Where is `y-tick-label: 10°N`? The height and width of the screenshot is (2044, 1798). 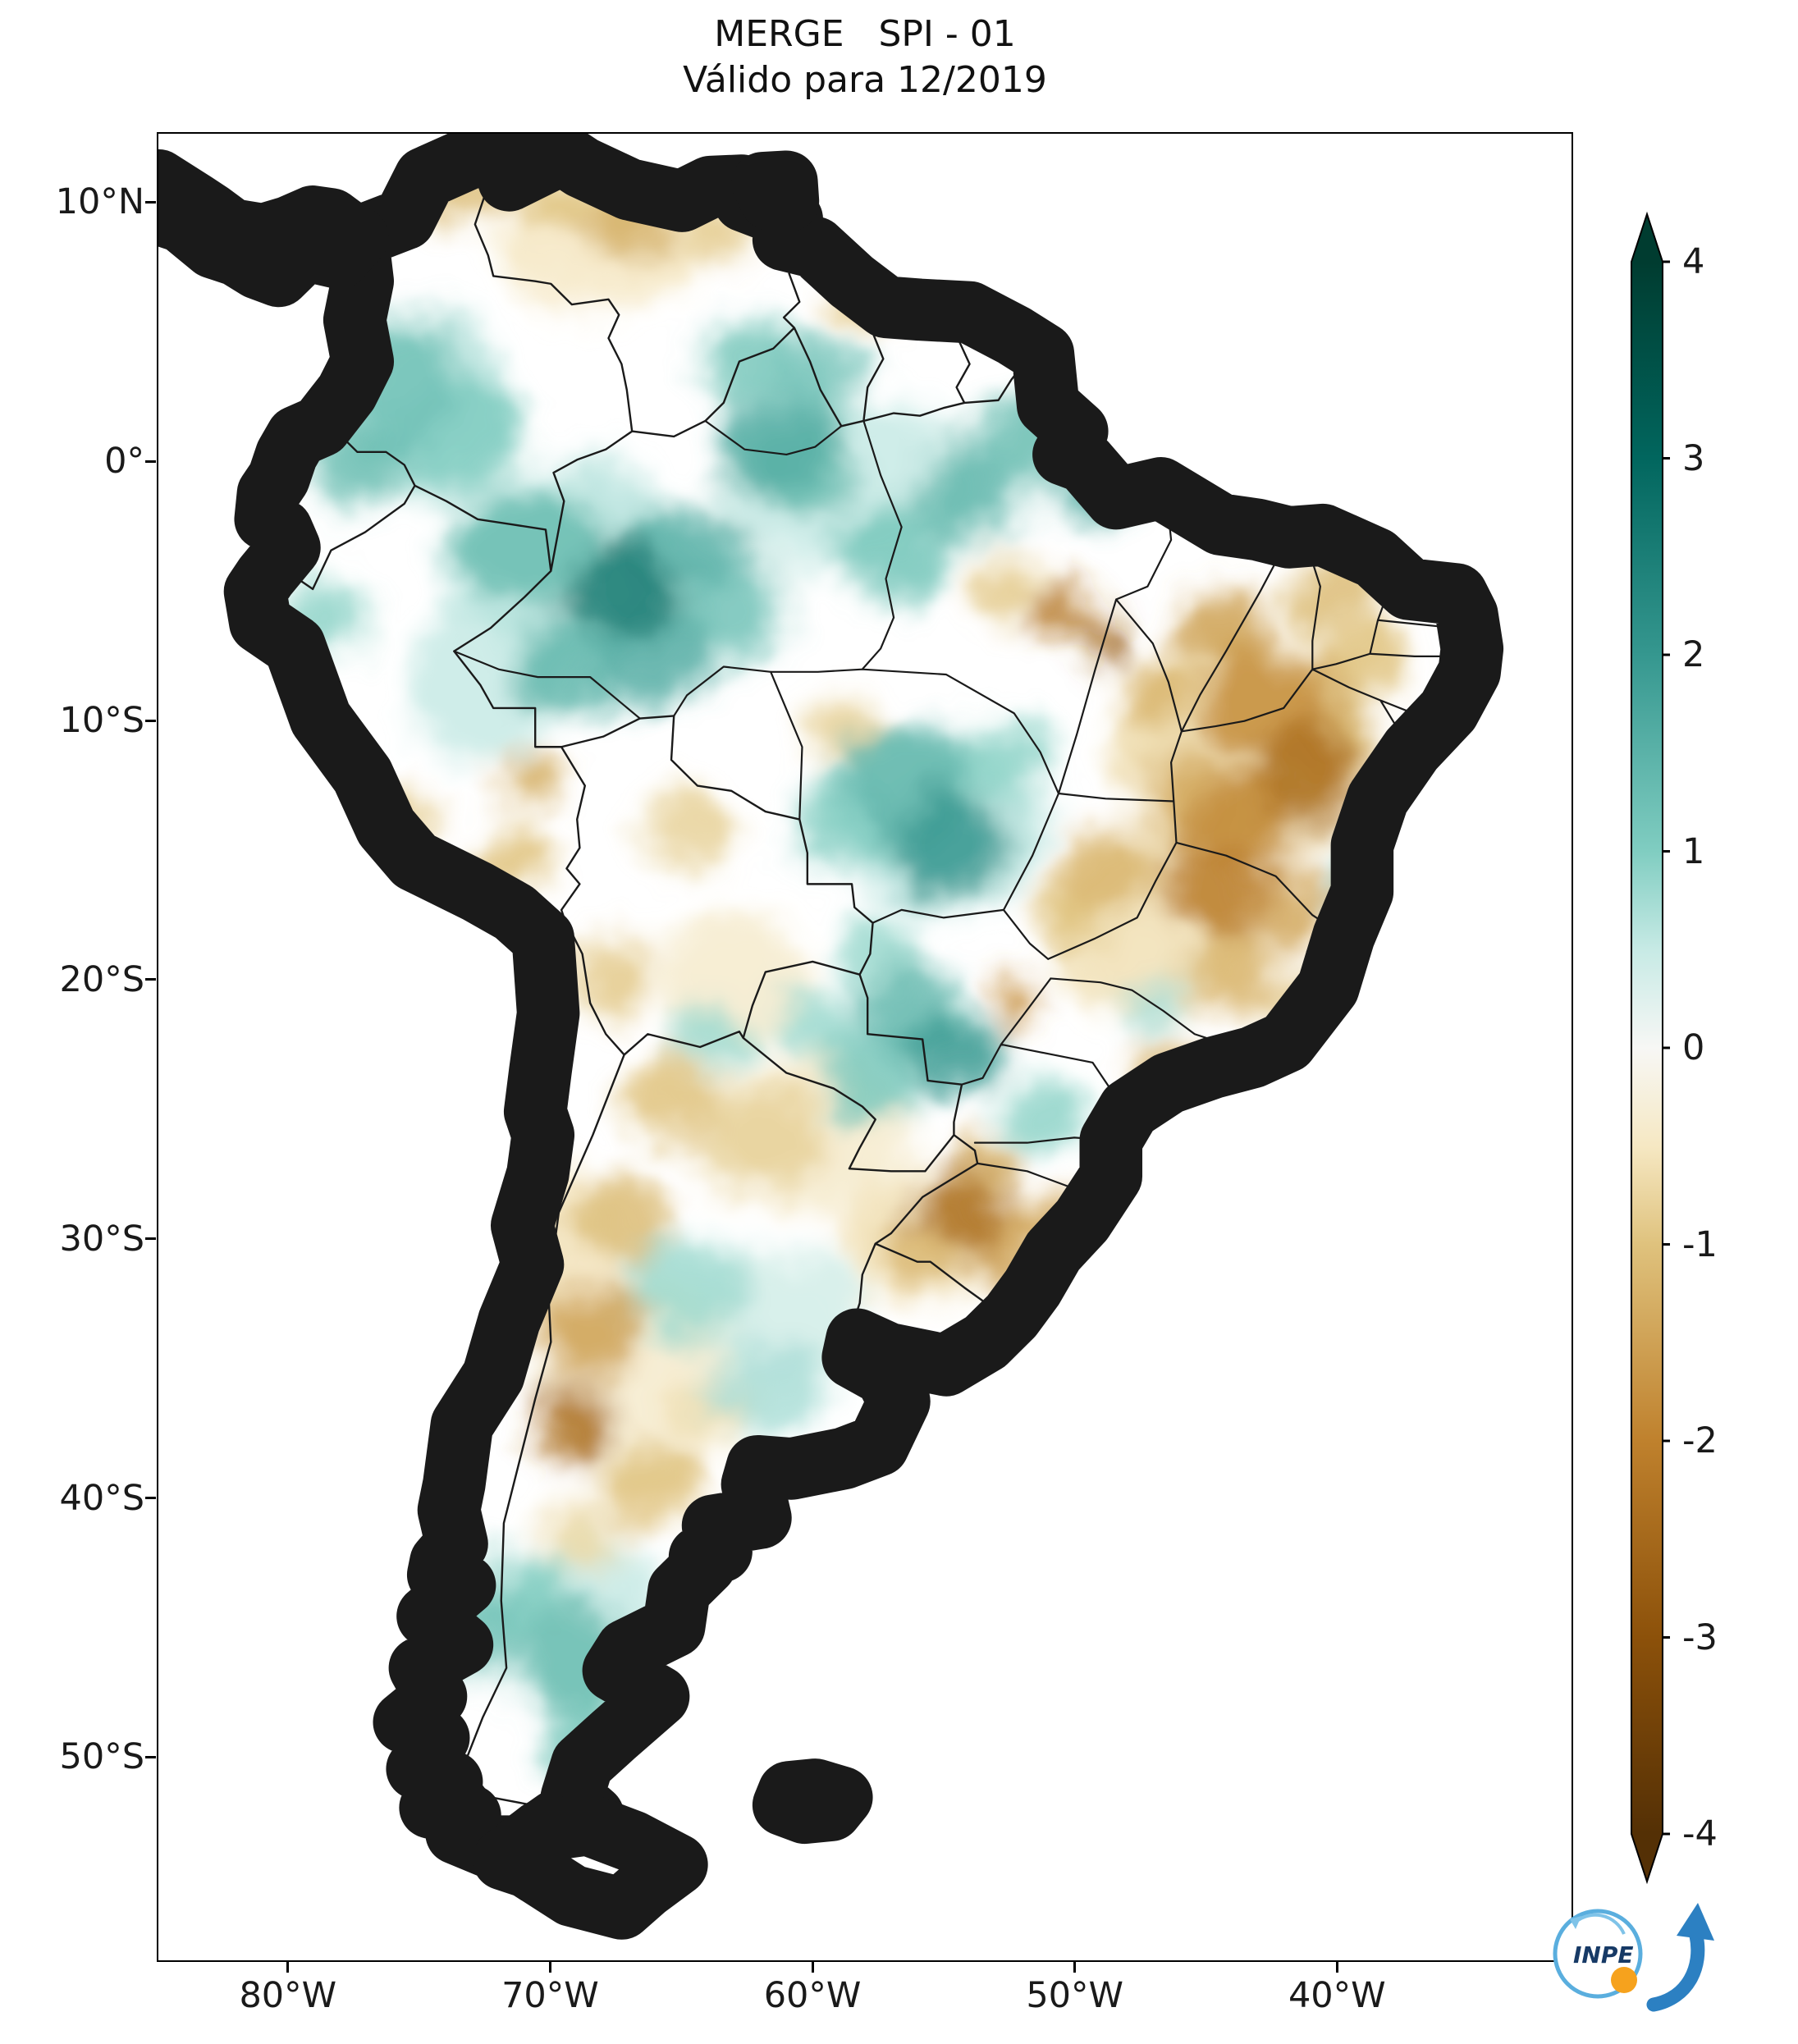 y-tick-label: 10°N is located at coordinates (99, 202).